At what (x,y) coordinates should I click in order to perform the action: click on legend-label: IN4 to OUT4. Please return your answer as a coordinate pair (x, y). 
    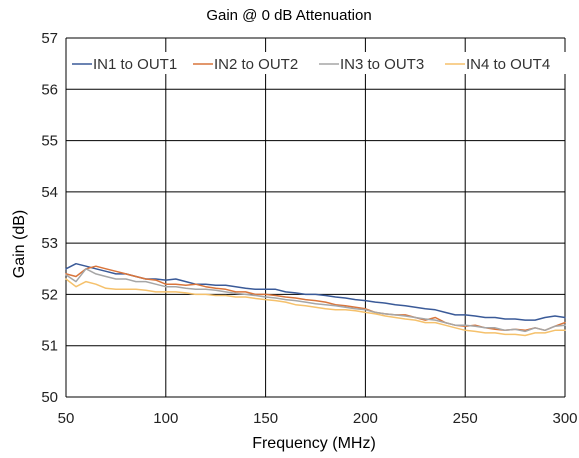
    Looking at the image, I should click on (508, 64).